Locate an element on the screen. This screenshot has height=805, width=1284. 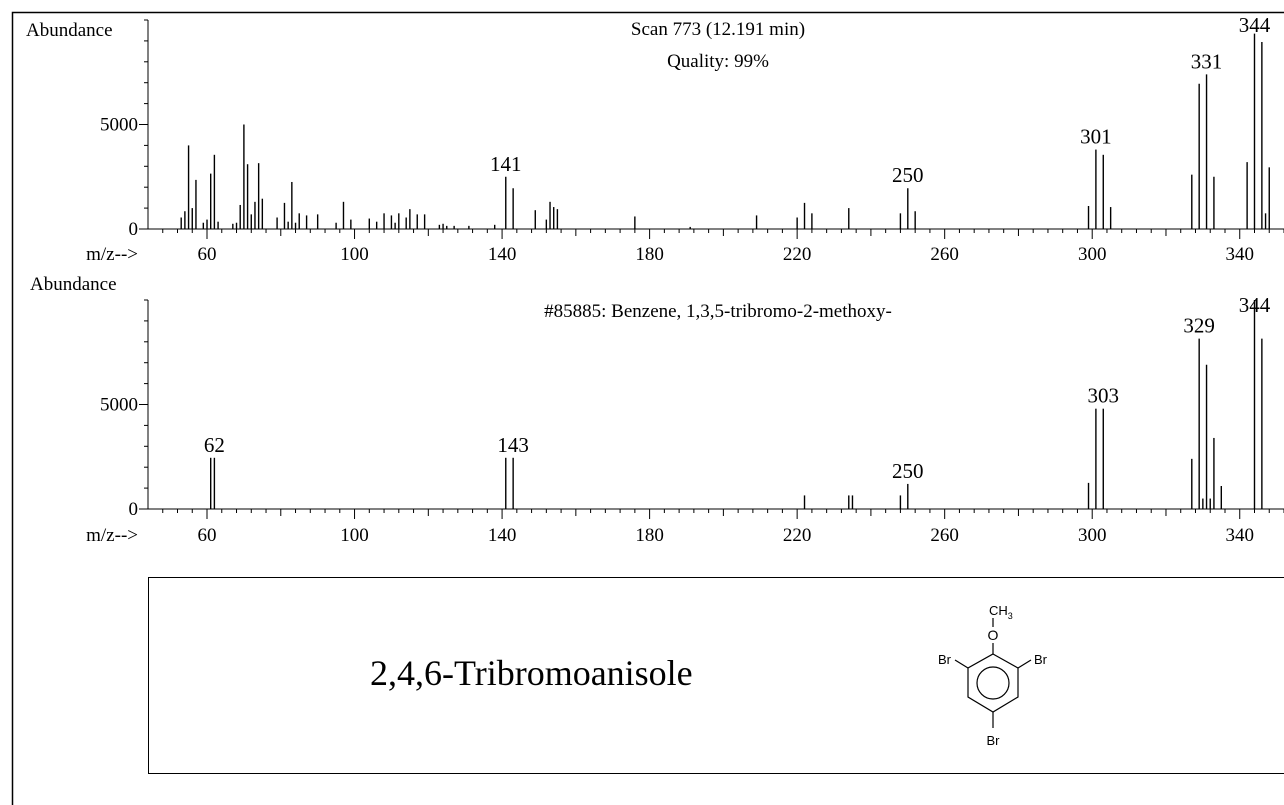
library-x-tick-label: 180 is located at coordinates (649, 535).